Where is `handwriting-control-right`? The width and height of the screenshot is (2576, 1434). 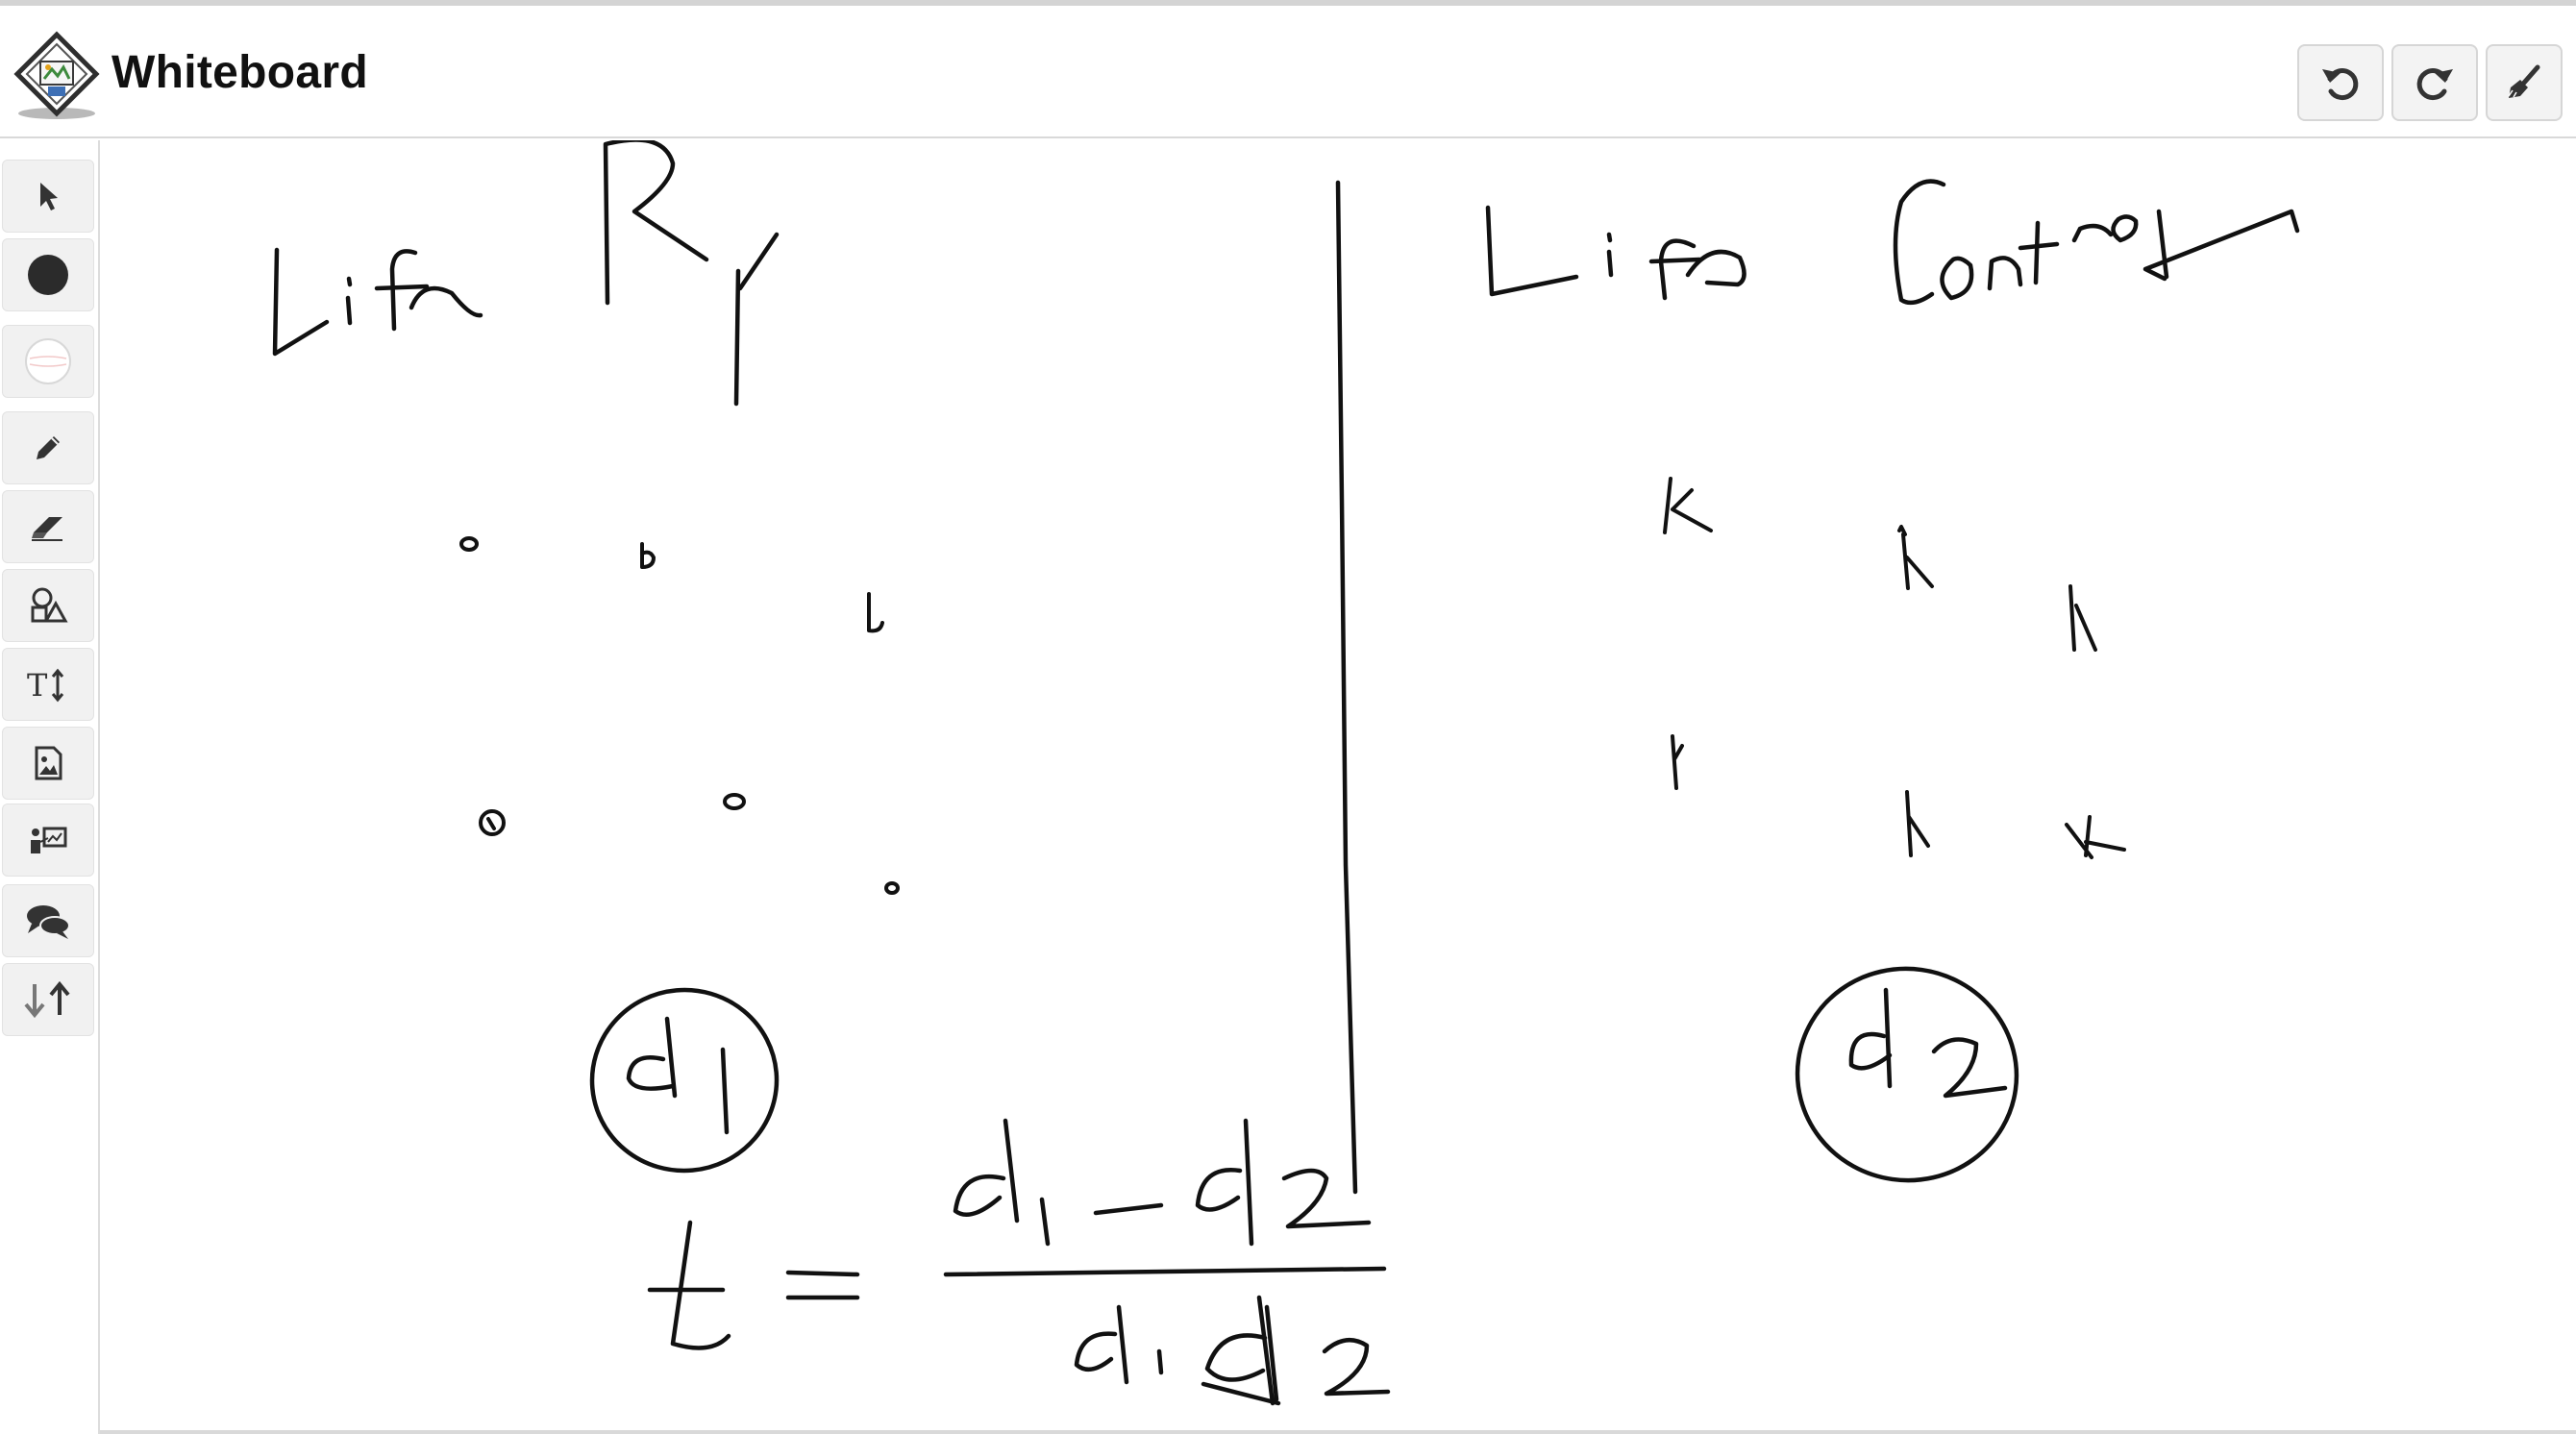
handwriting-control-right is located at coordinates (2096, 242).